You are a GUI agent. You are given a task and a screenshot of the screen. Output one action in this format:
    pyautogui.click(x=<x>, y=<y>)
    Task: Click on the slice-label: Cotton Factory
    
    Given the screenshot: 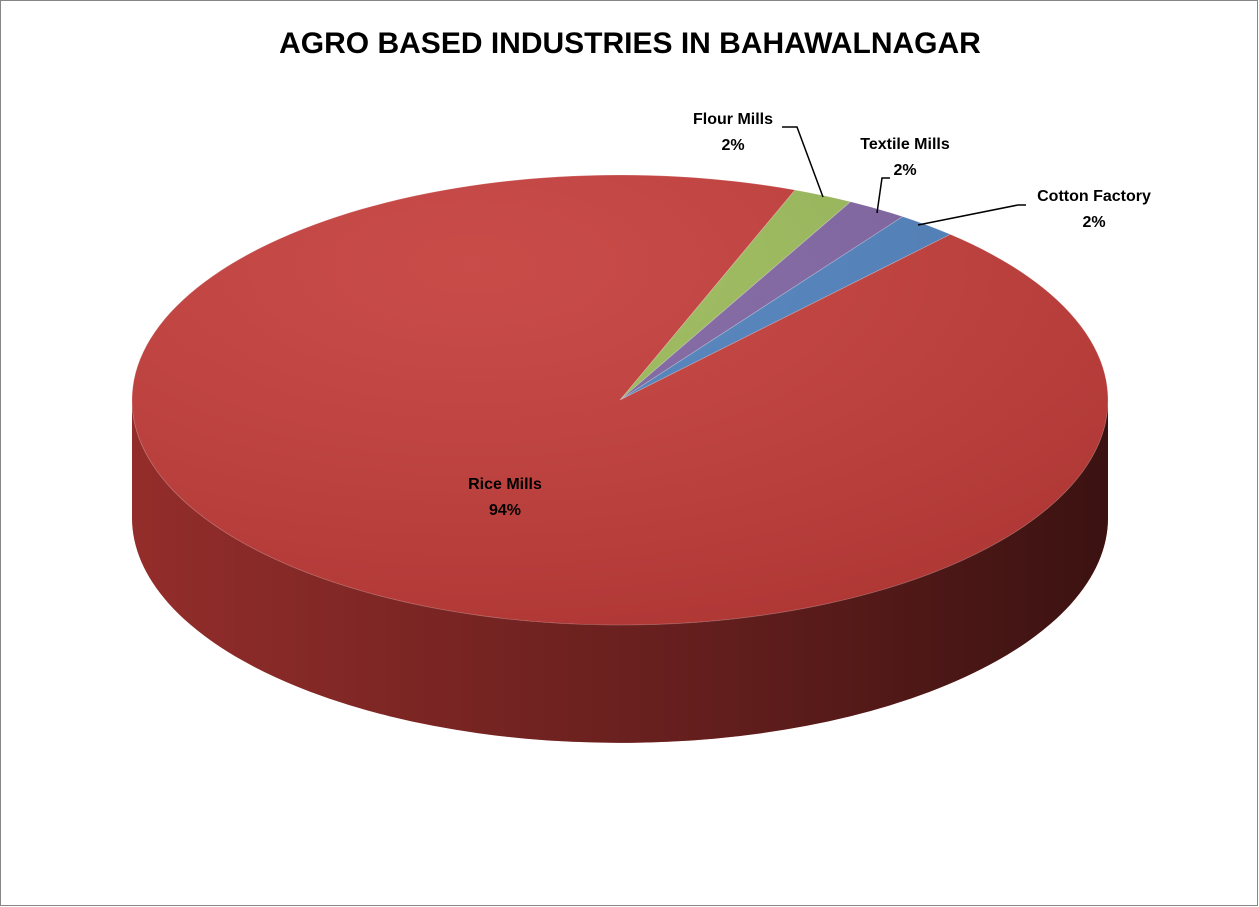 What is the action you would take?
    pyautogui.click(x=1094, y=196)
    